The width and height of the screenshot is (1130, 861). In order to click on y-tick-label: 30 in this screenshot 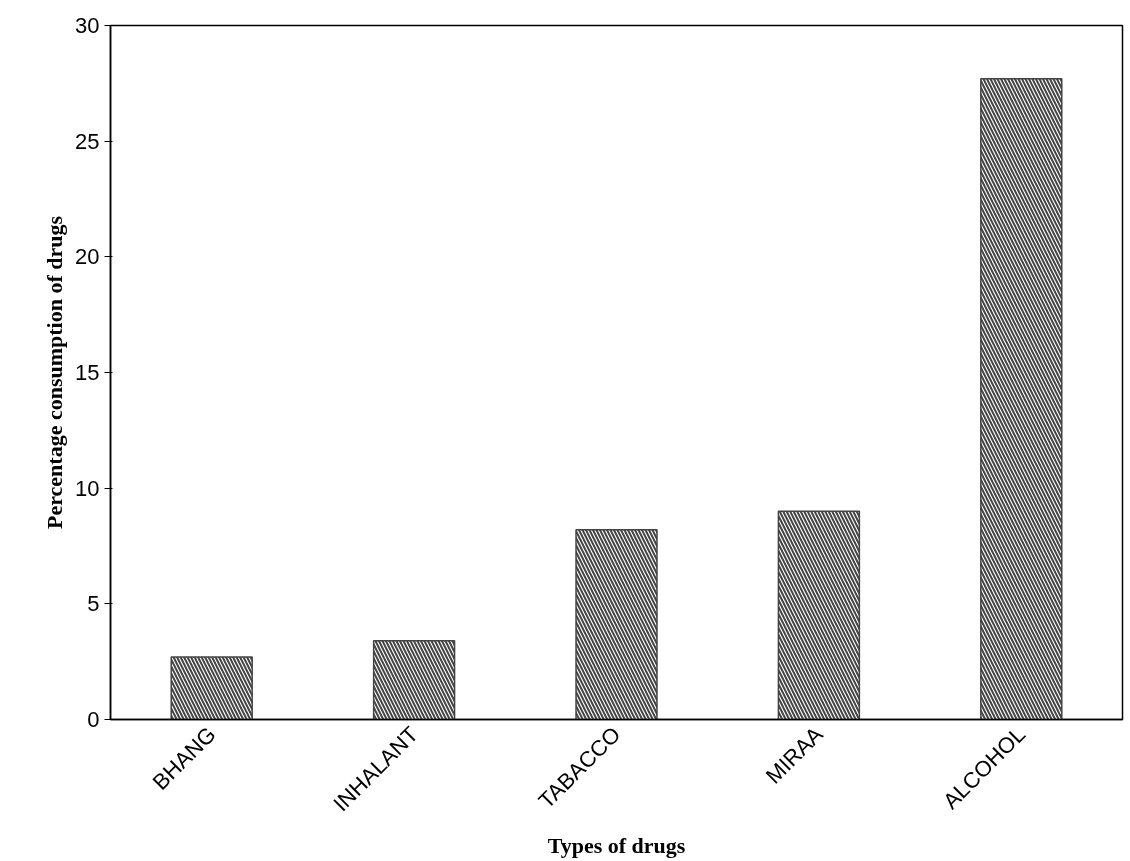, I will do `click(87, 25)`.